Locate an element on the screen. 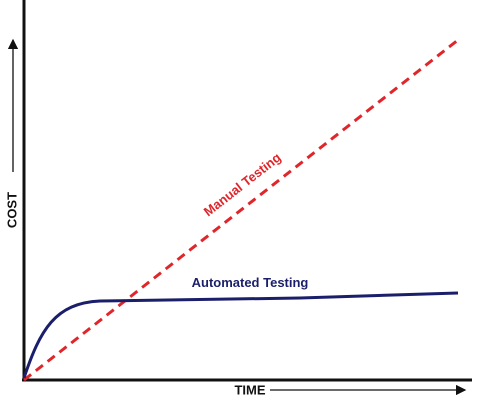  automated-label: Automated Testing is located at coordinates (250, 282).